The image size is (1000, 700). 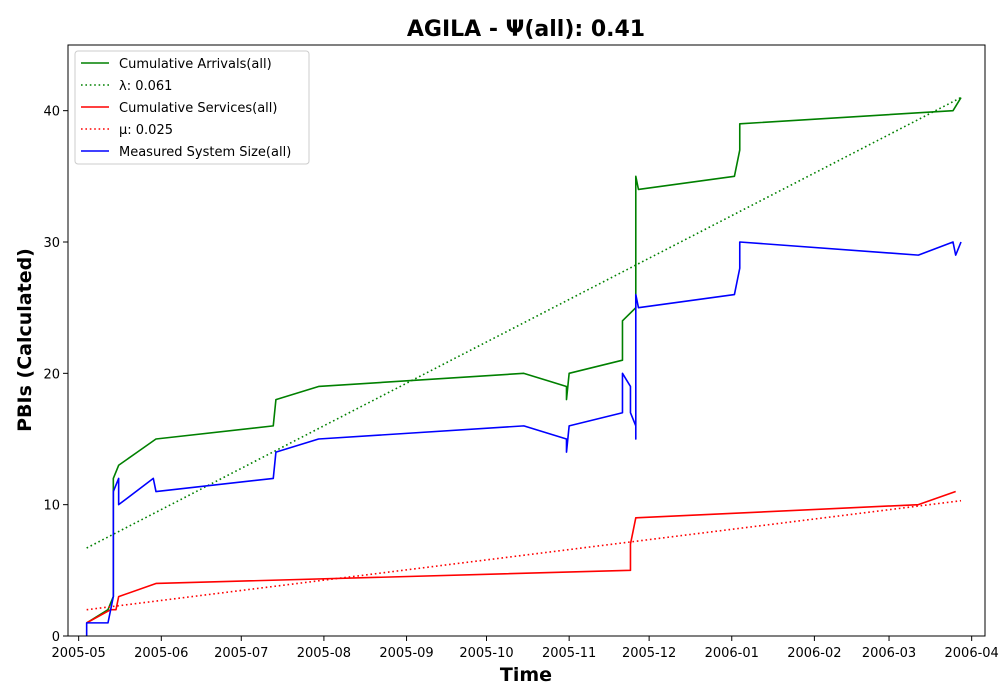 I want to click on x-tick-label: 2005-08, so click(x=324, y=653).